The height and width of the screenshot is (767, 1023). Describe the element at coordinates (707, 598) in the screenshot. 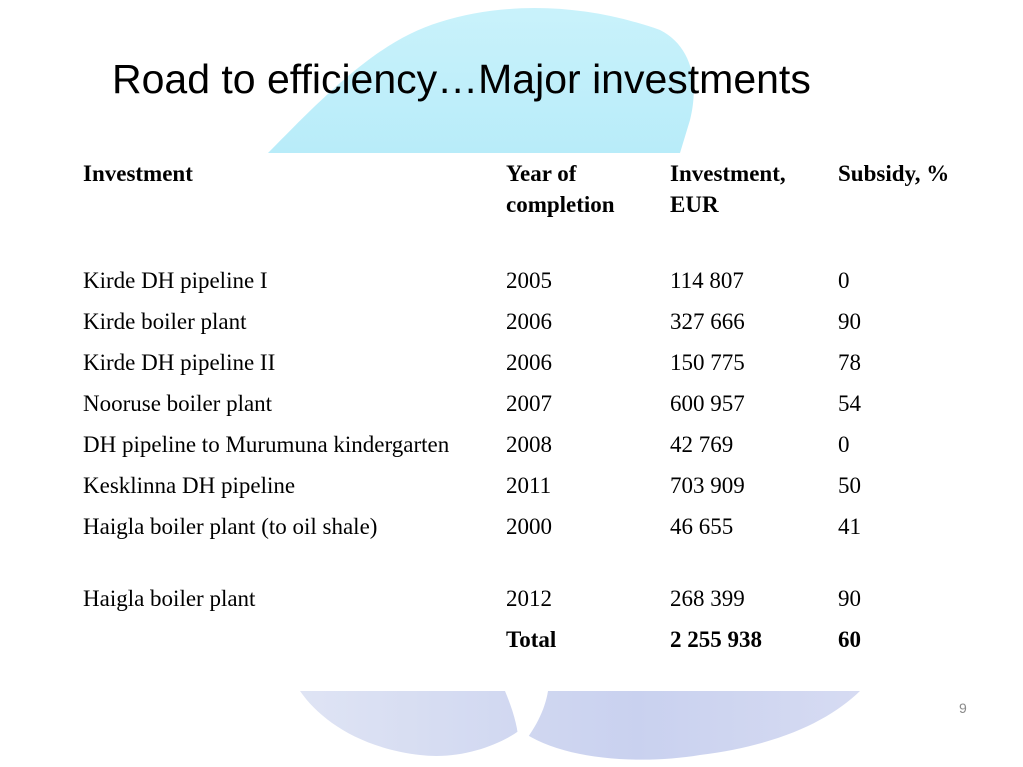

I see `cell-eur: 268 399` at that location.